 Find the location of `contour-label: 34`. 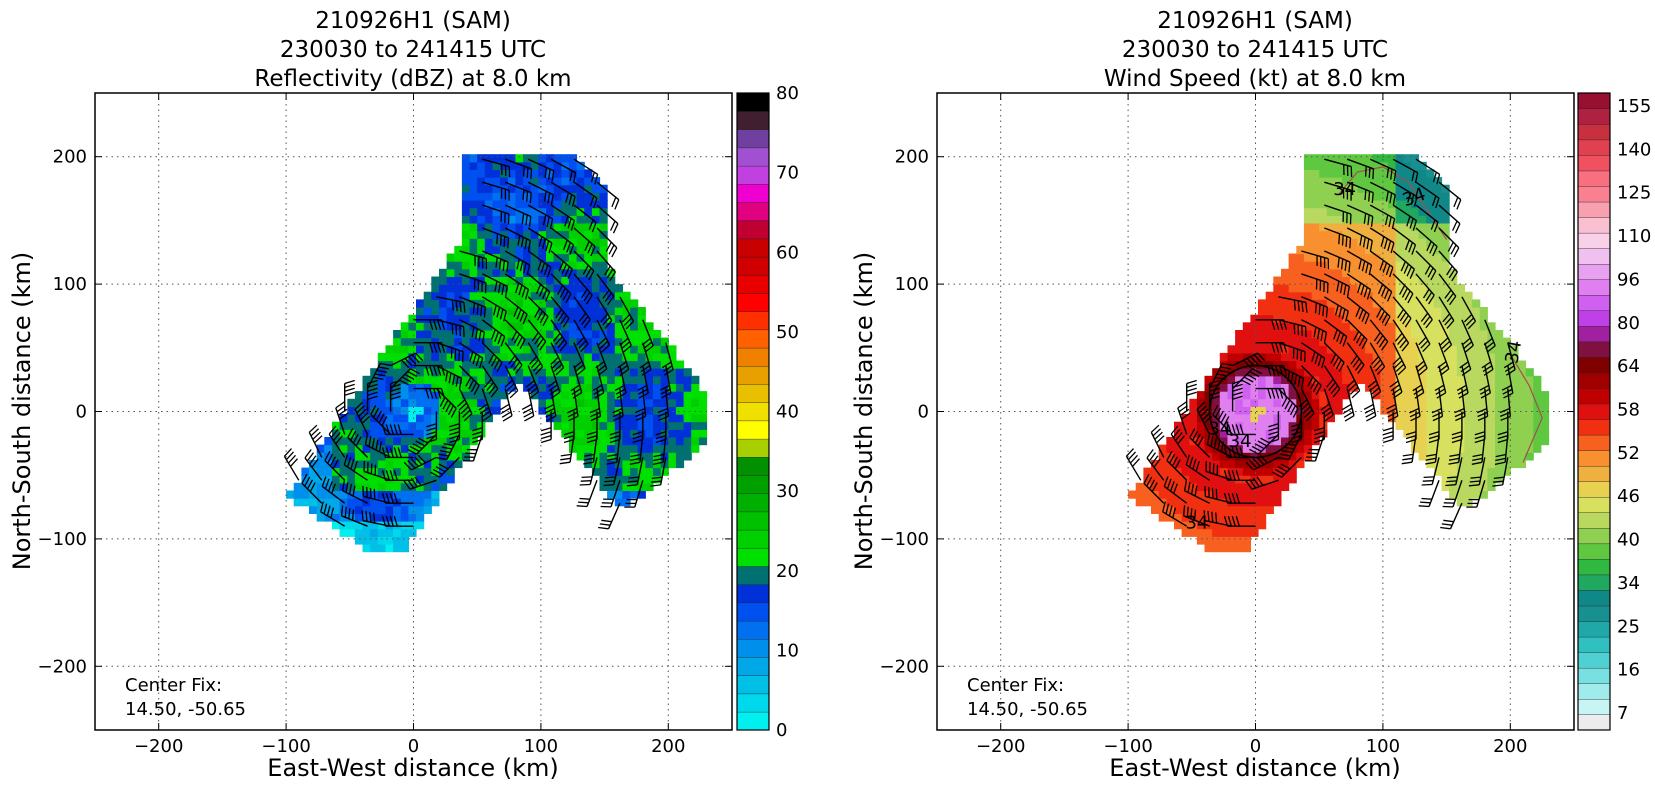

contour-label: 34 is located at coordinates (1513, 352).